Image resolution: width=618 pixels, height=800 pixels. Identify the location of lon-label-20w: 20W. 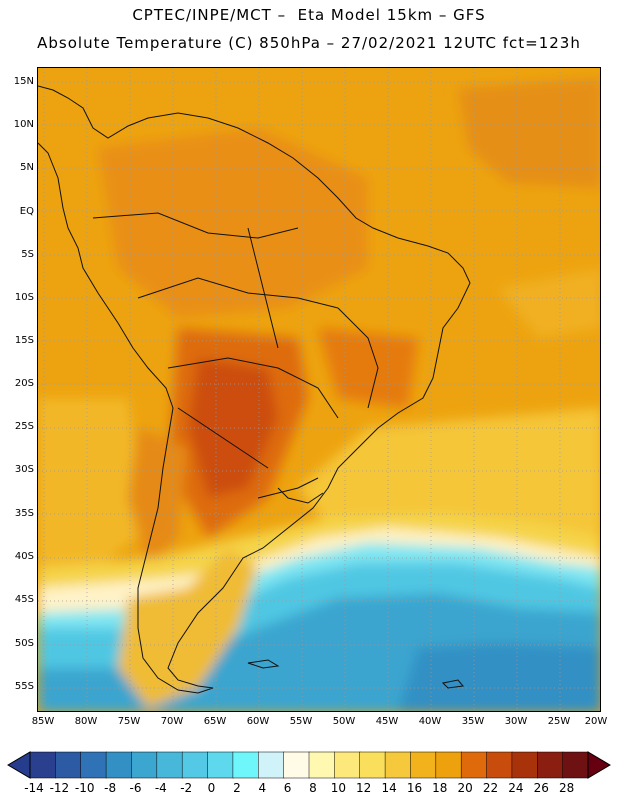
(596, 721).